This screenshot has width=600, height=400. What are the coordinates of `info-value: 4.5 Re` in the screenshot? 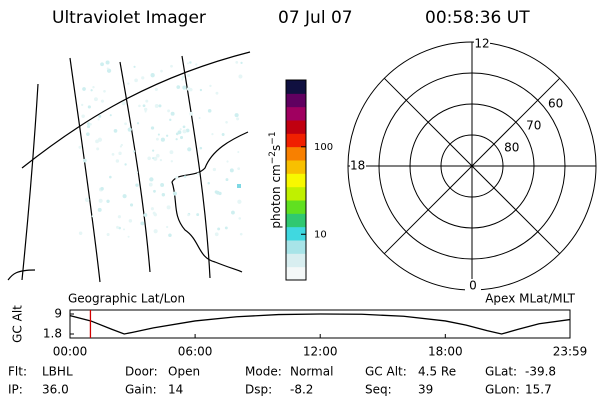 It's located at (437, 372).